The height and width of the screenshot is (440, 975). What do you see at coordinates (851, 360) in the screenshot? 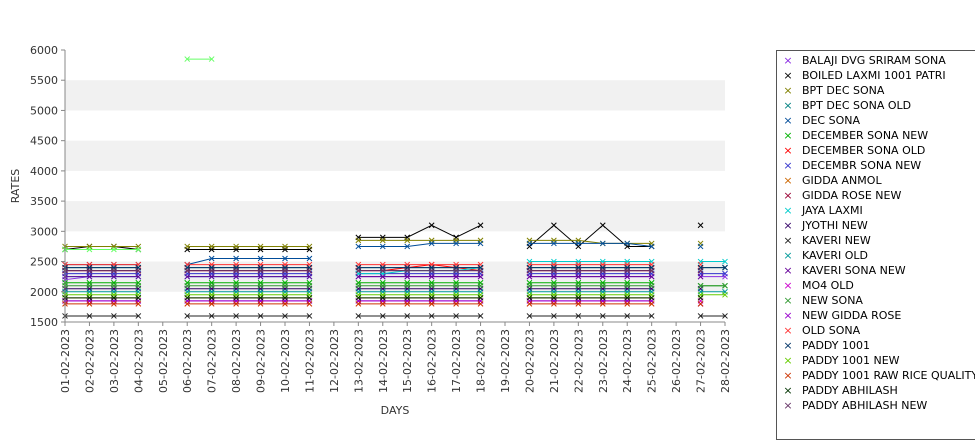
I see `legend-label: PADDY 1001 NEW` at bounding box center [851, 360].